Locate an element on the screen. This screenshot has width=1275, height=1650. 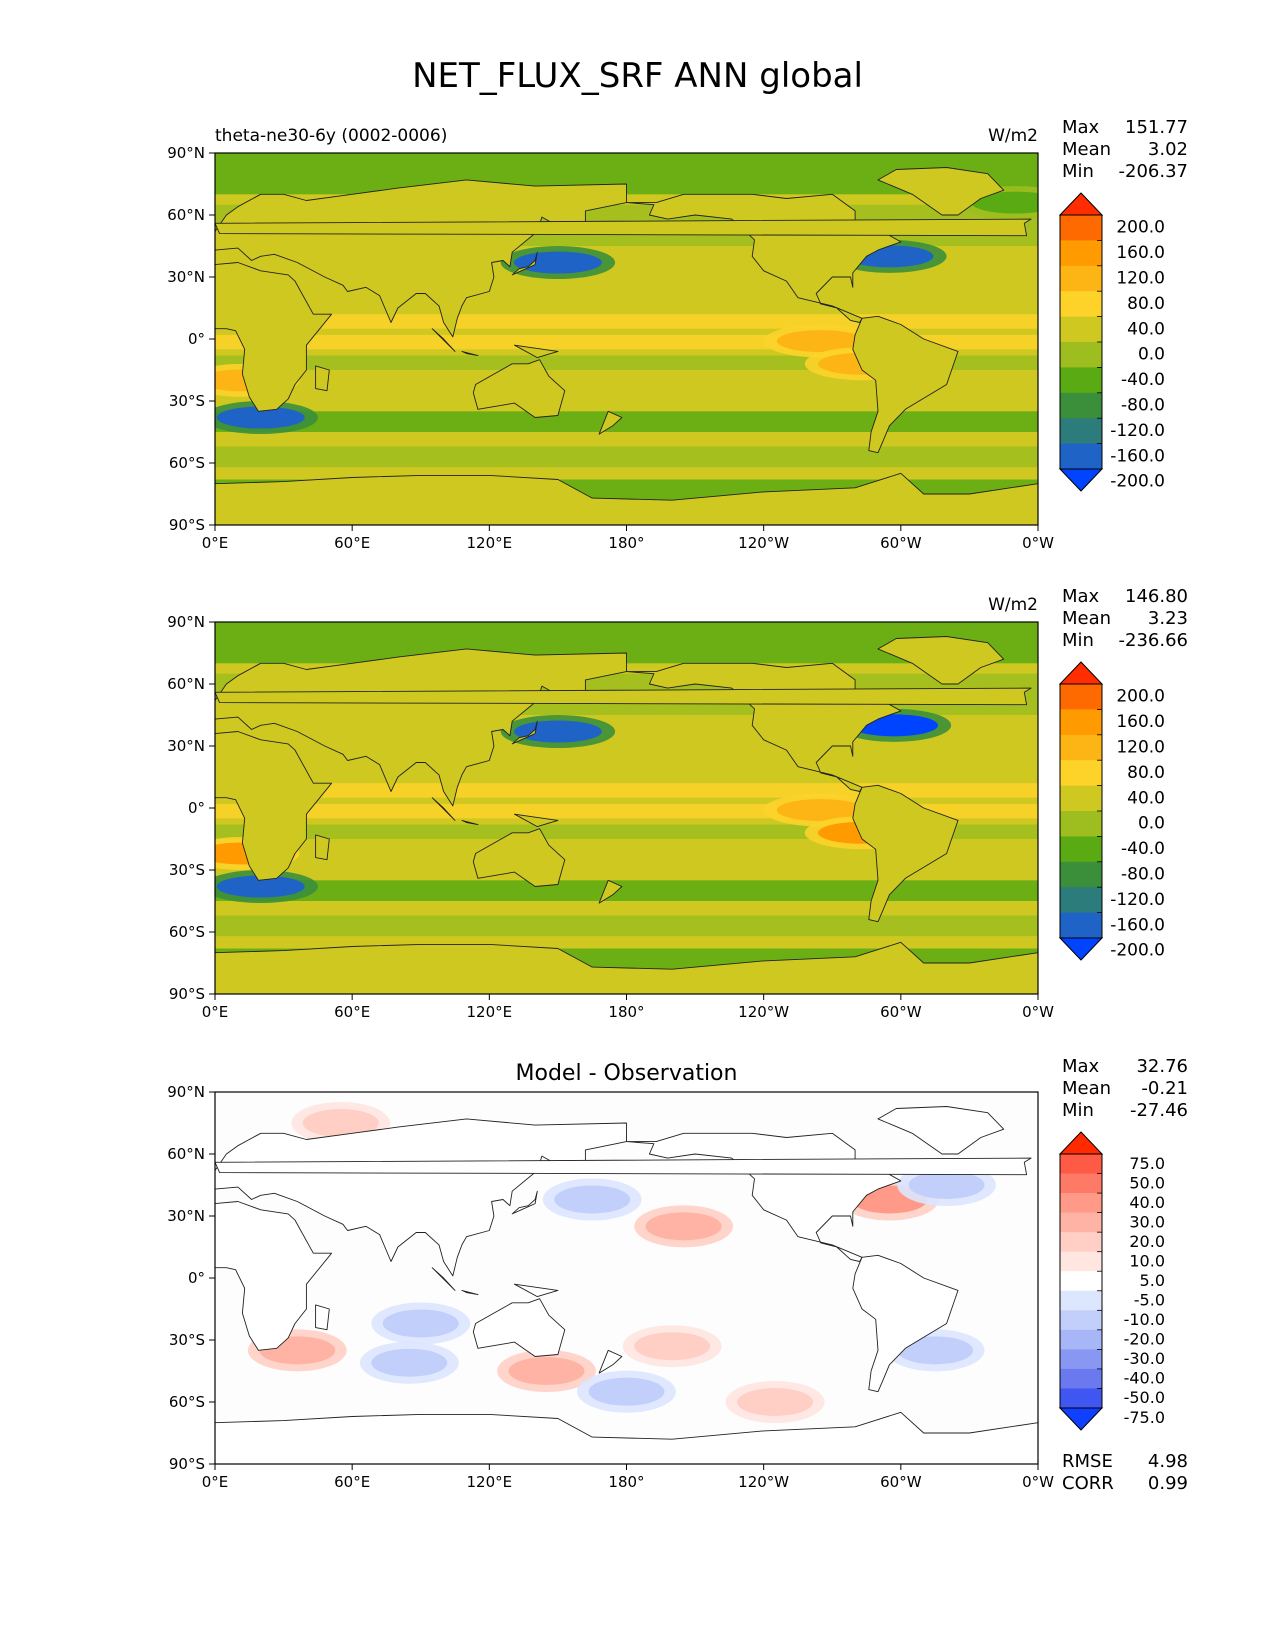
y-tick-label: 30°N is located at coordinates (186, 277).